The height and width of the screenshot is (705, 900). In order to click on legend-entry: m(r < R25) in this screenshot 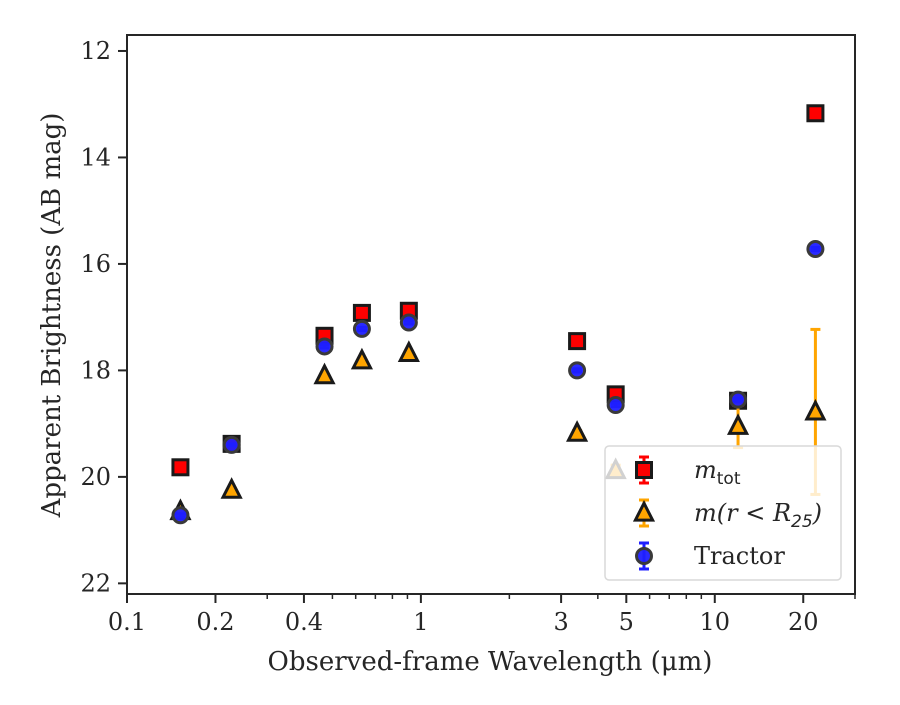, I will do `click(727, 515)`.